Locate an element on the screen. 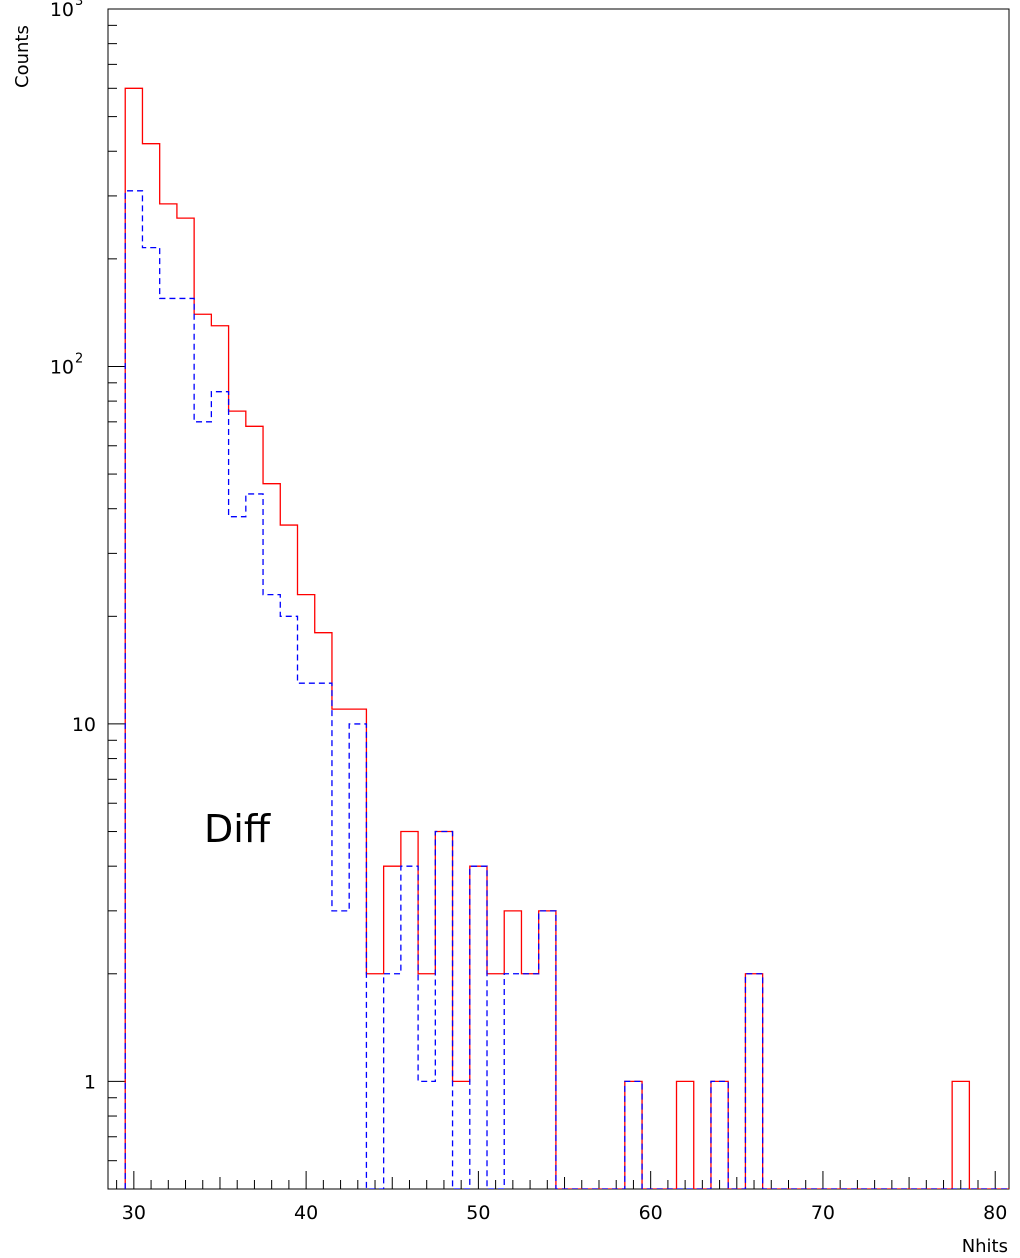 This screenshot has height=1258, width=1020. x-tick-label: 70 is located at coordinates (823, 1213).